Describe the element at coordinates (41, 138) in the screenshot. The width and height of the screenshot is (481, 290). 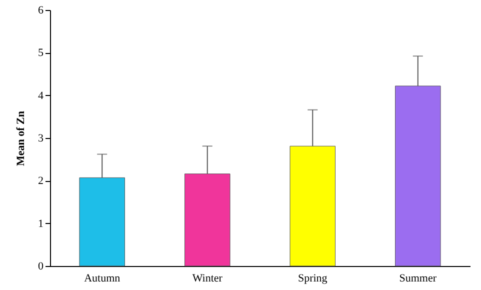
I see `y-tick-label: 3` at that location.